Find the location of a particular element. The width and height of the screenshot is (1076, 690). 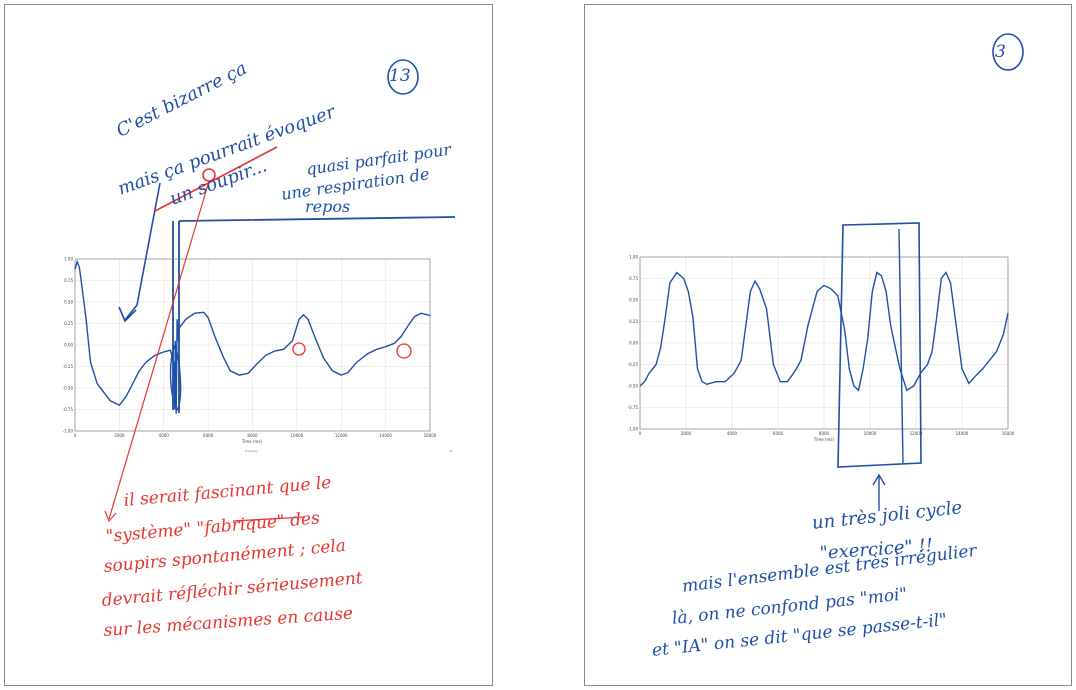

left-chart-x-tick-label: 2000 is located at coordinates (119, 435).